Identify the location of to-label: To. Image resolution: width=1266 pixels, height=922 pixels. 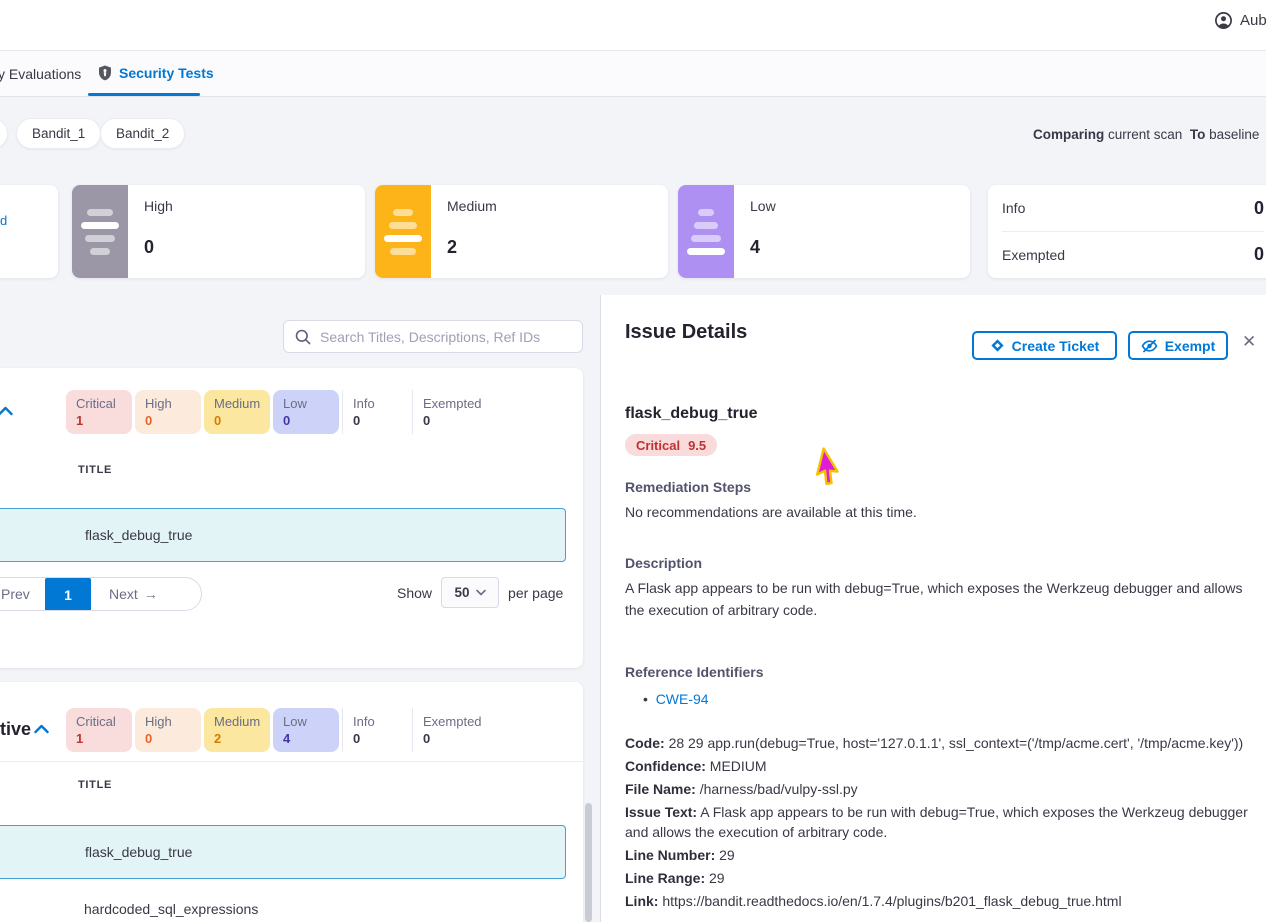
(1197, 134).